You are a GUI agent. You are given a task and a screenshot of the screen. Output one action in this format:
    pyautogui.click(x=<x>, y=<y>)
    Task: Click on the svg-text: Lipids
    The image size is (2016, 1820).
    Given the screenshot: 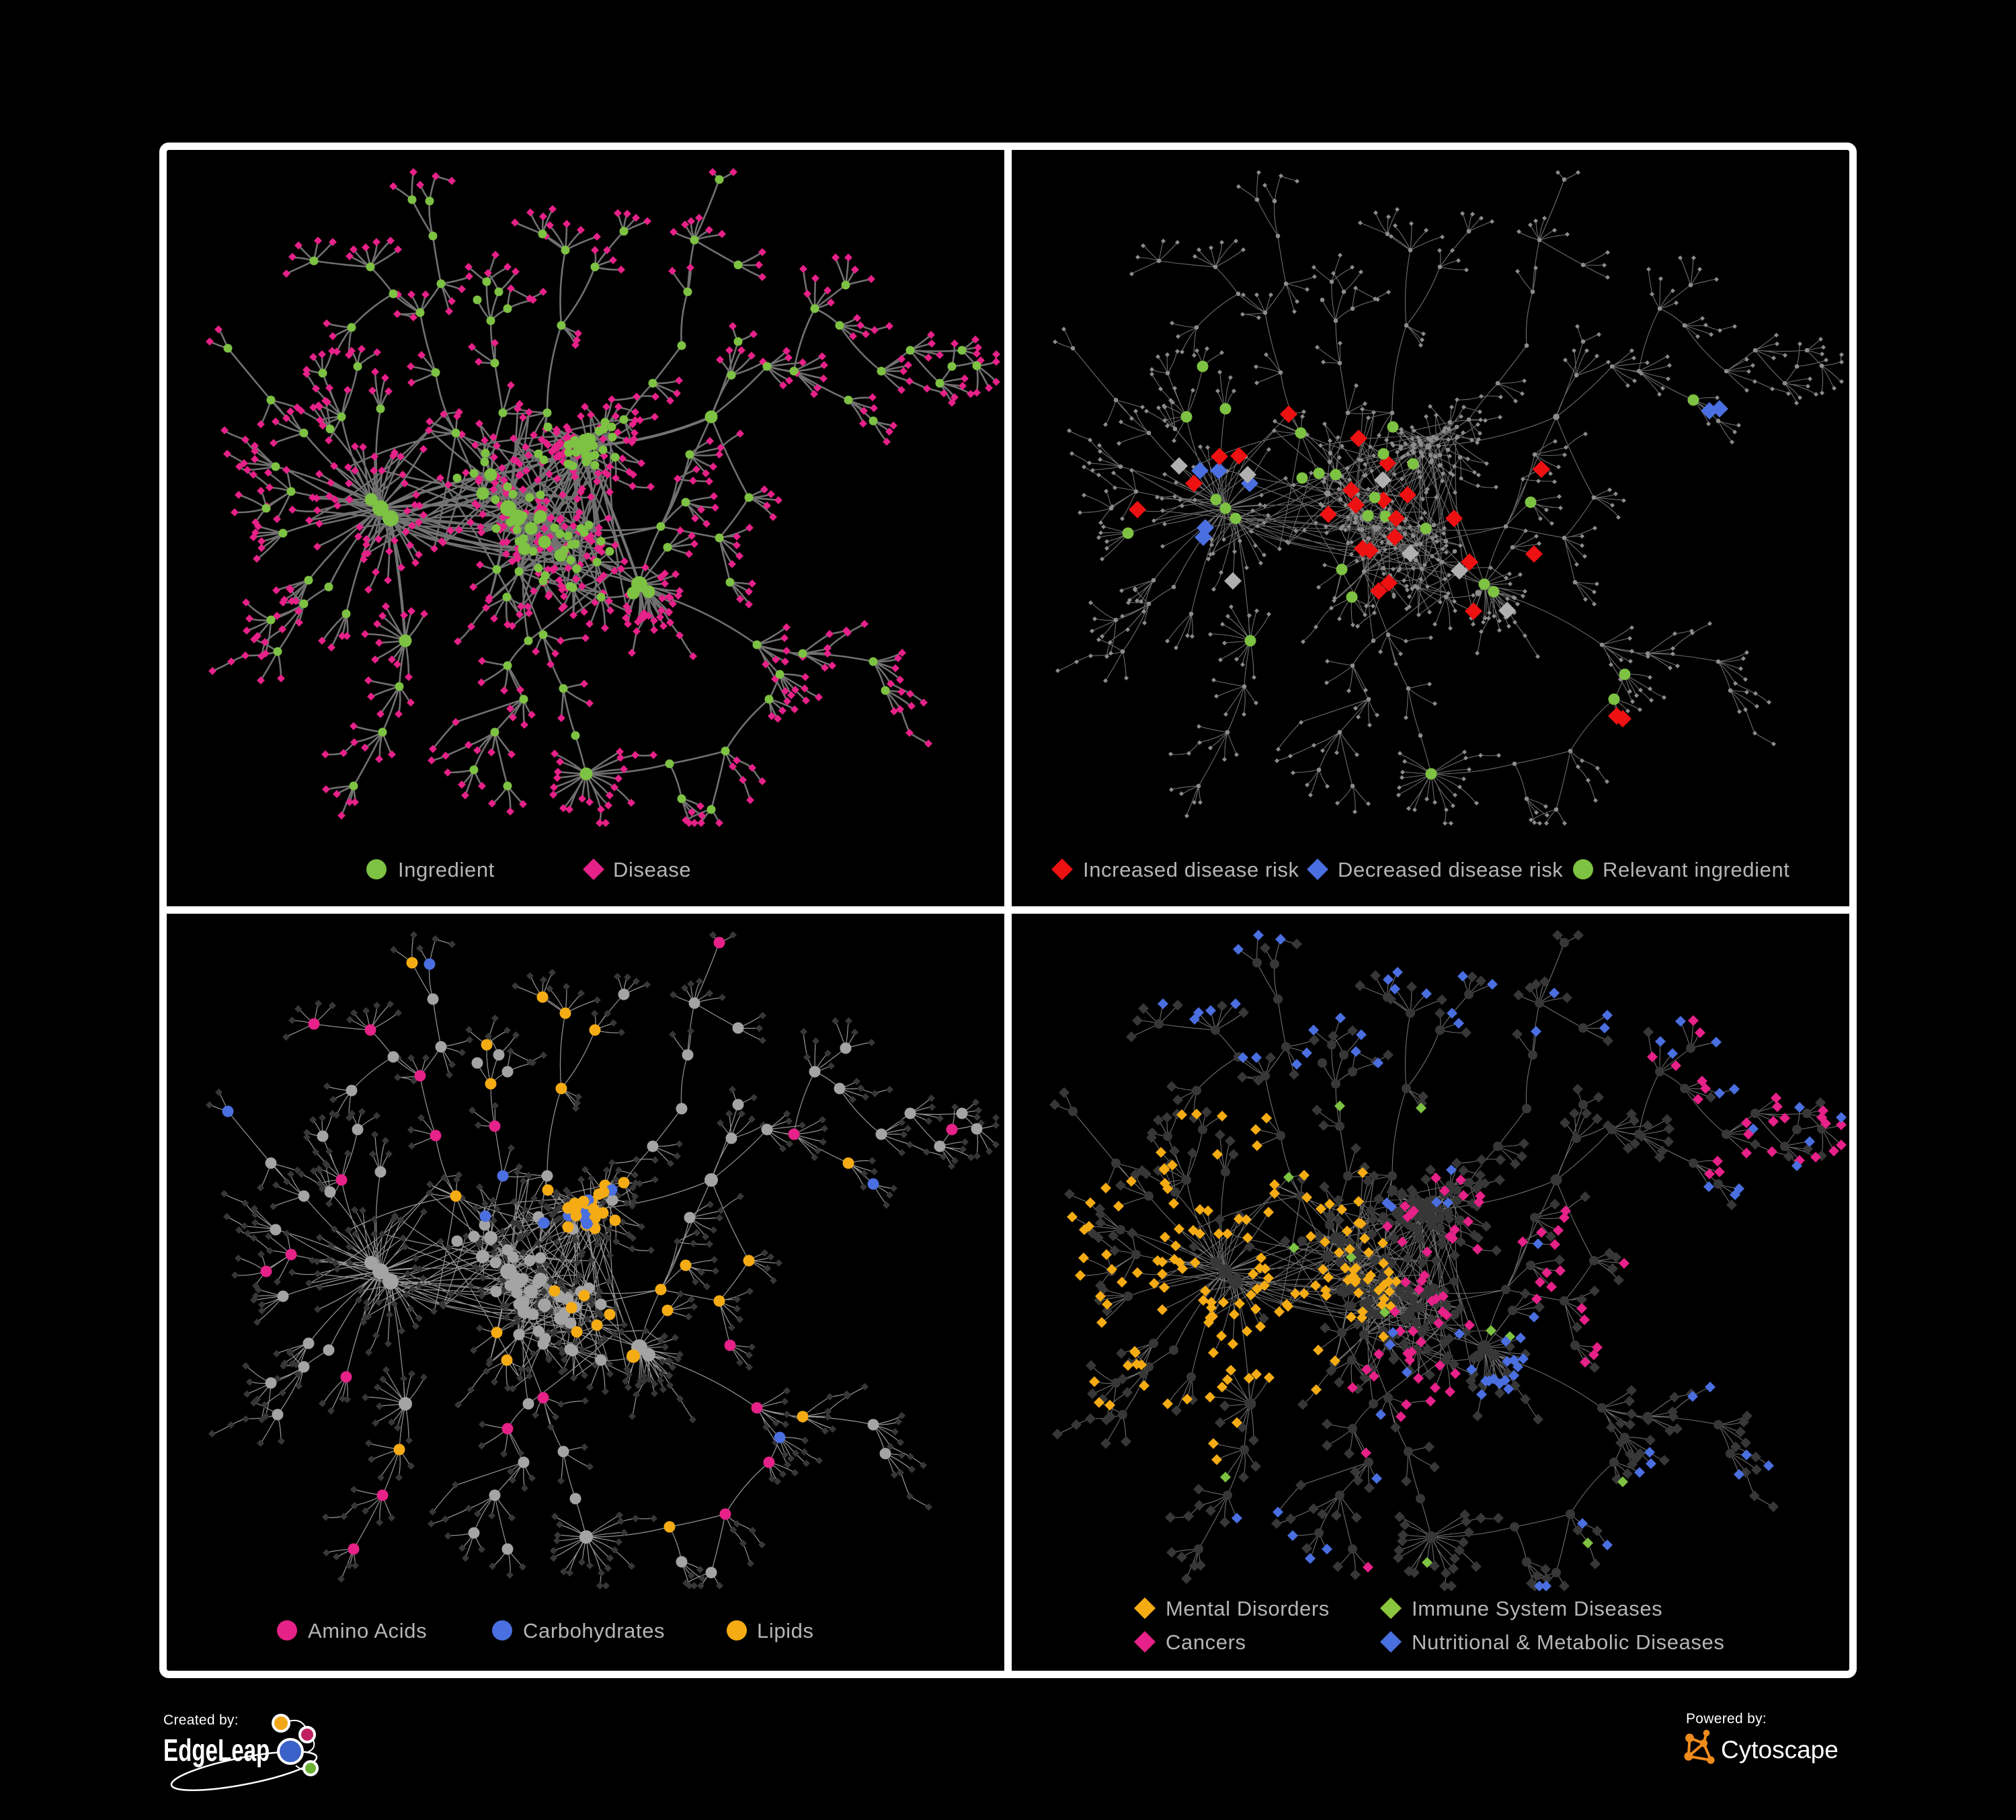 What is the action you would take?
    pyautogui.click(x=785, y=1631)
    